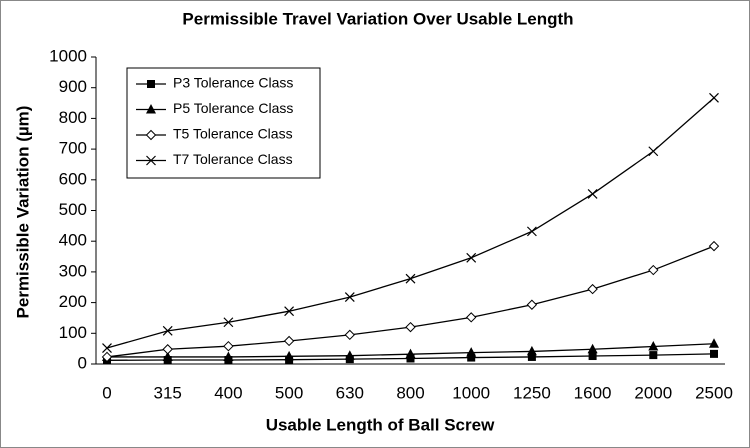 The image size is (750, 448). Describe the element at coordinates (68, 55) in the screenshot. I see `y-tick-label: 1000` at that location.